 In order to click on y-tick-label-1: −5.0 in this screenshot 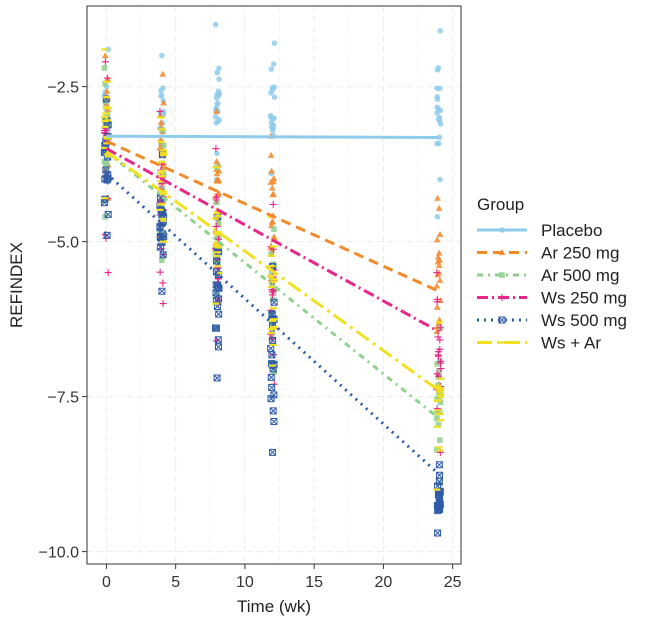, I will do `click(63, 243)`.